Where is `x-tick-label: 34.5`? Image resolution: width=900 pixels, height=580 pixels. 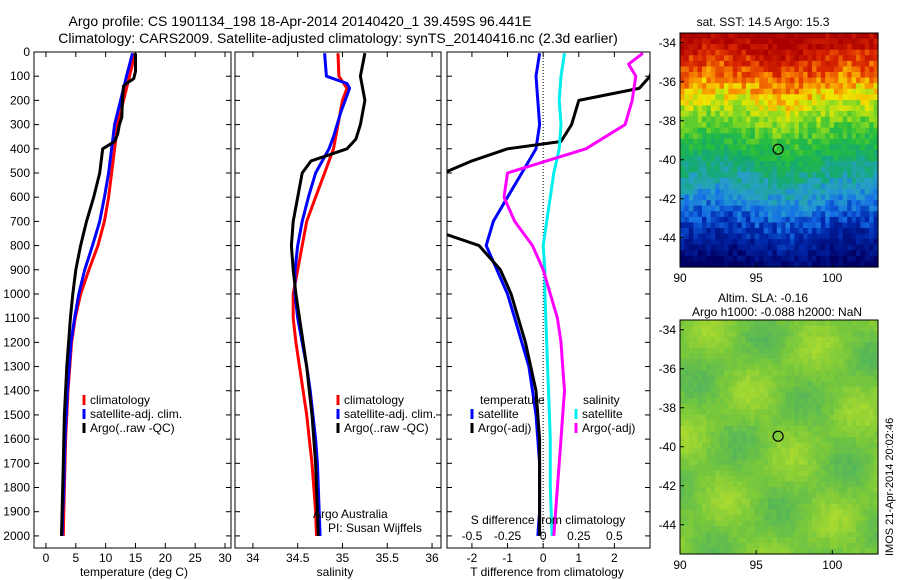
x-tick-label: 34.5 is located at coordinates (298, 558).